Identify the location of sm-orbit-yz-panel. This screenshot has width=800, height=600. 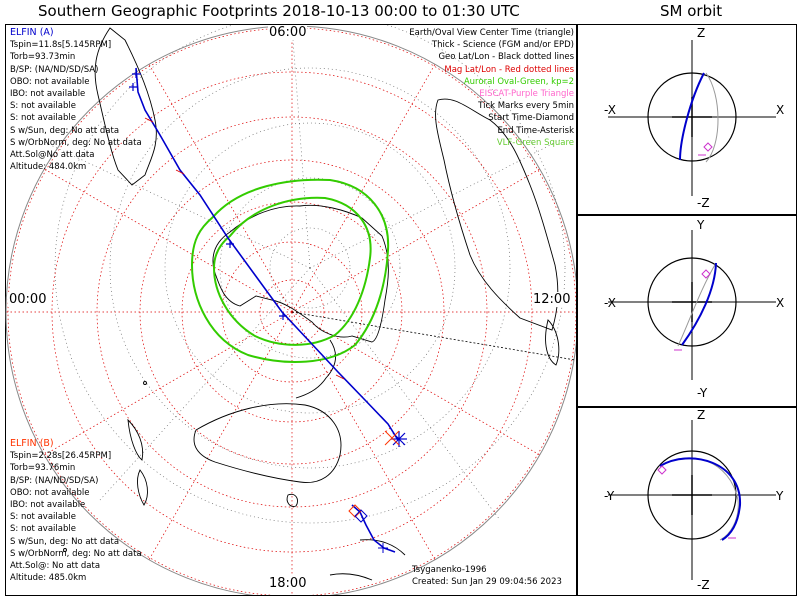
(687, 501).